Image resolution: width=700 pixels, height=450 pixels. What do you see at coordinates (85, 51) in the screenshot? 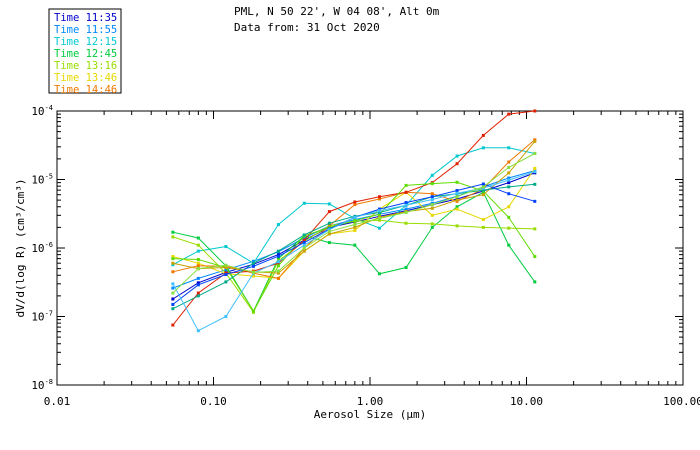
I see `legend-box` at bounding box center [85, 51].